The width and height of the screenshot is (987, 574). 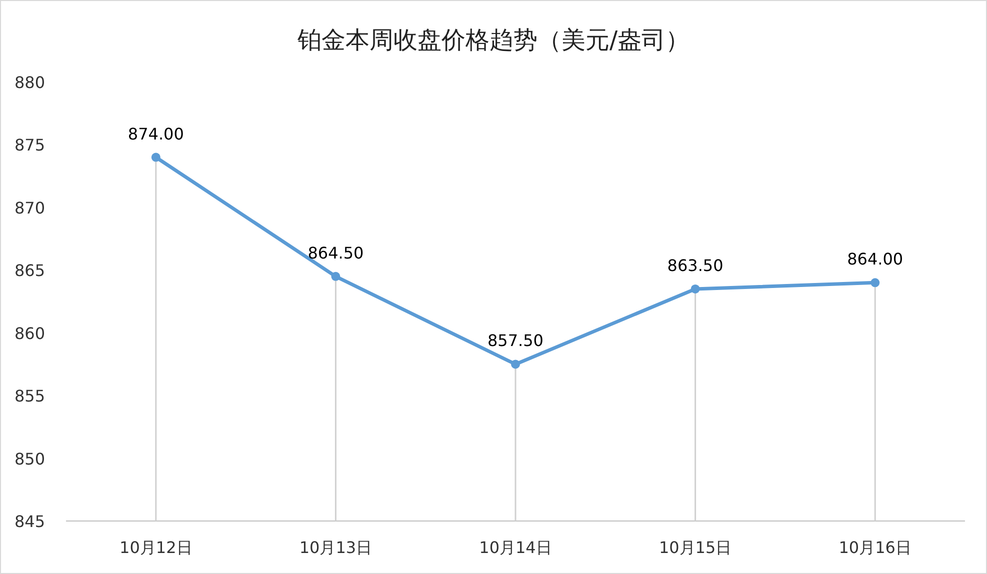 What do you see at coordinates (335, 547) in the screenshot?
I see `x-tick-label: 10月13日` at bounding box center [335, 547].